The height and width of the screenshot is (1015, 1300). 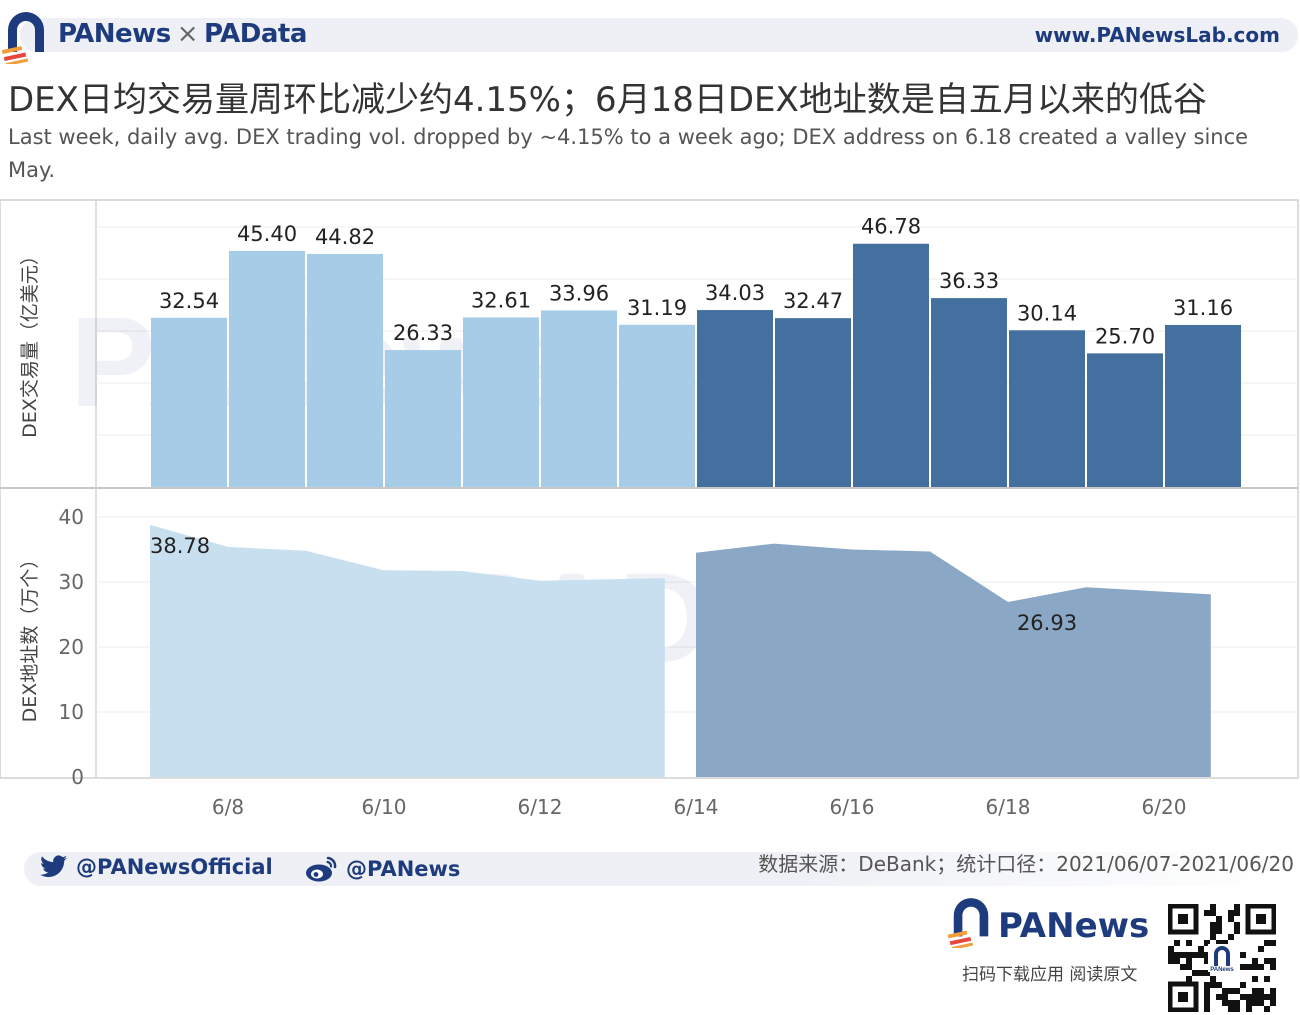 I want to click on address-y-tick: 20, so click(x=71, y=647).